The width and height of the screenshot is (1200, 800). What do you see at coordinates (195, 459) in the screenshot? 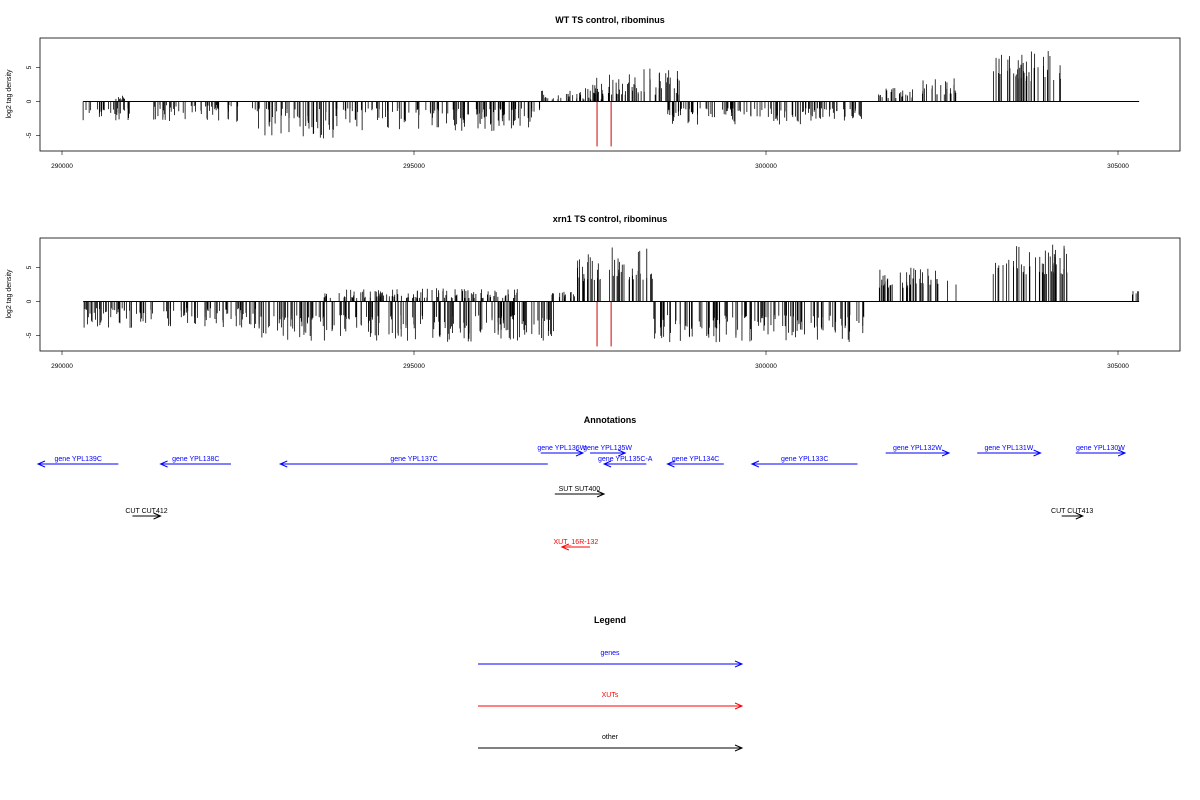
I see `annotation-label: gene YPL138C` at bounding box center [195, 459].